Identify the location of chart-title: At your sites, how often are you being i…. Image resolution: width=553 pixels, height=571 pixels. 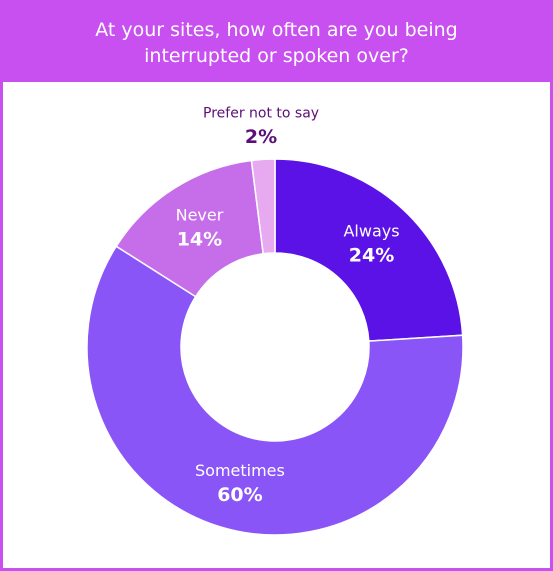
(276, 42).